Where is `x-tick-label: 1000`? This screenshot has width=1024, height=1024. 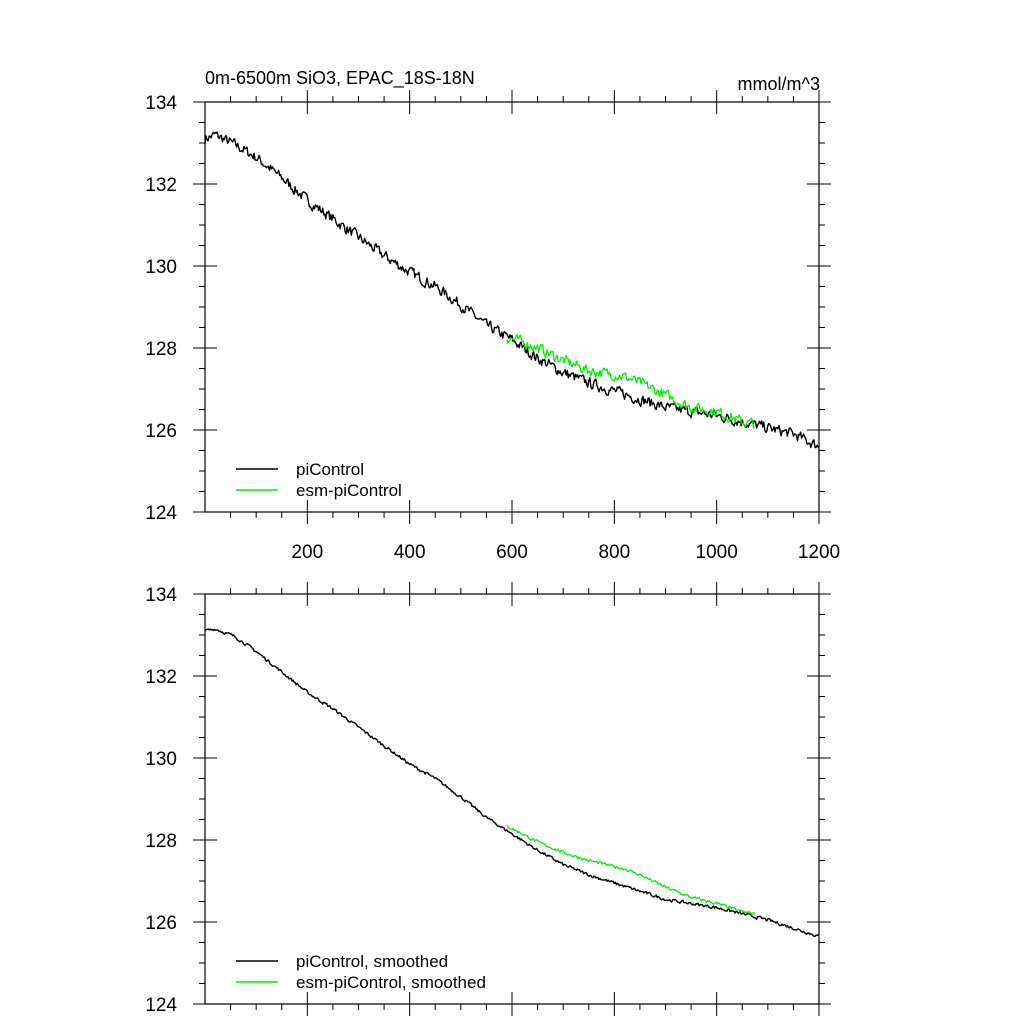 x-tick-label: 1000 is located at coordinates (717, 552).